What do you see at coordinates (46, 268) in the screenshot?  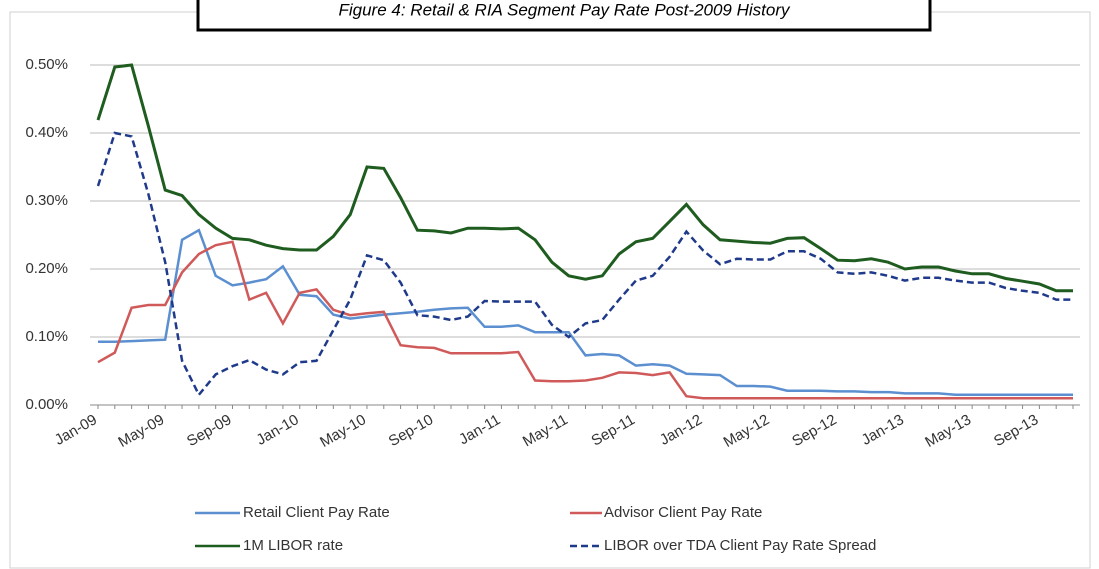 I see `y-tick-label: 0.20%` at bounding box center [46, 268].